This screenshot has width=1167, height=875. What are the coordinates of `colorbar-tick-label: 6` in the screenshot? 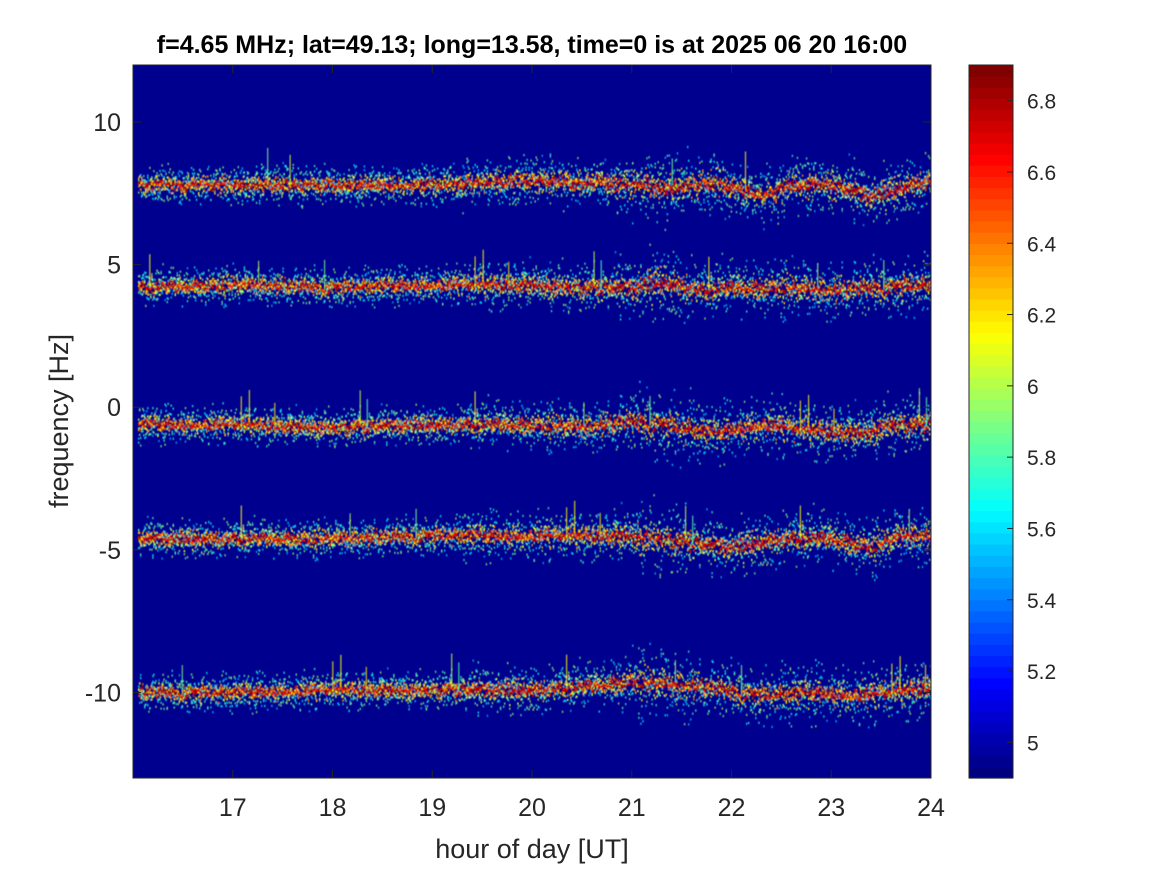 It's located at (1033, 387).